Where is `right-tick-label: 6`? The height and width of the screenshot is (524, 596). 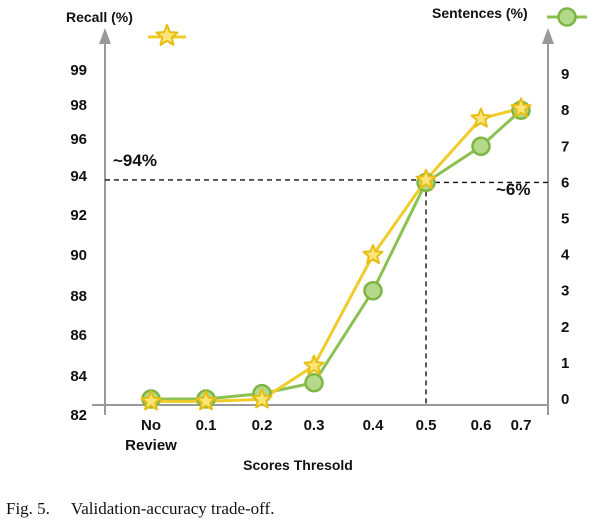
right-tick-label: 6 is located at coordinates (565, 182).